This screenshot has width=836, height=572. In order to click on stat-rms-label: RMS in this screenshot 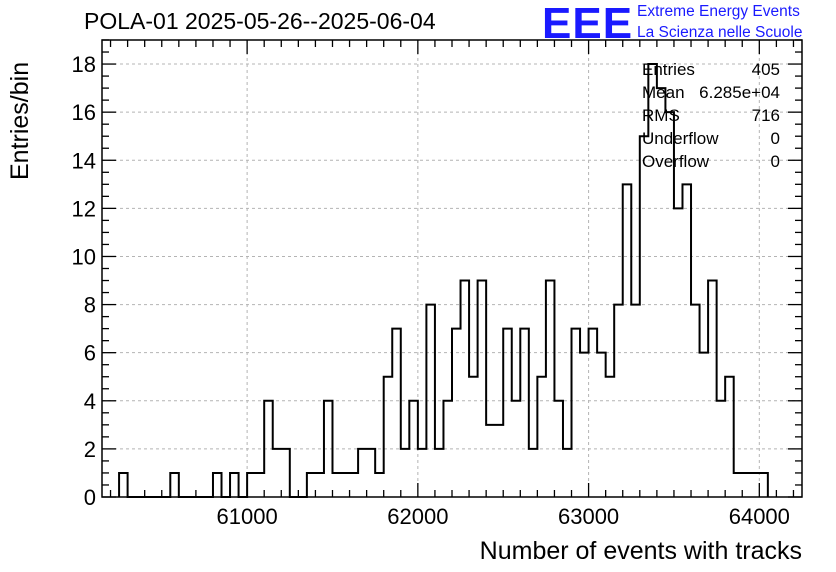, I will do `click(661, 115)`.